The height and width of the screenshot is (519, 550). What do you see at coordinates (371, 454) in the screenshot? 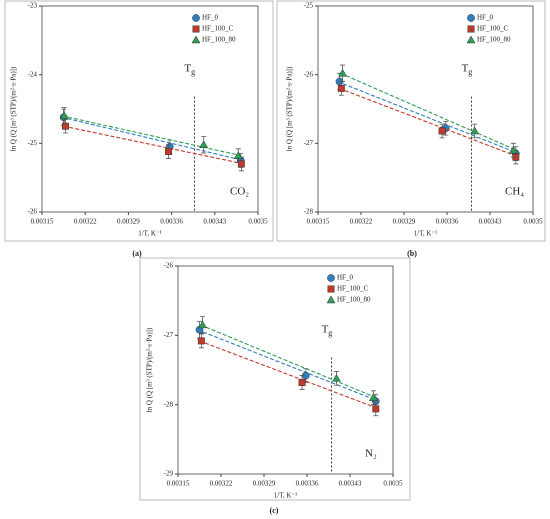
I see `gas-label: N₂` at bounding box center [371, 454].